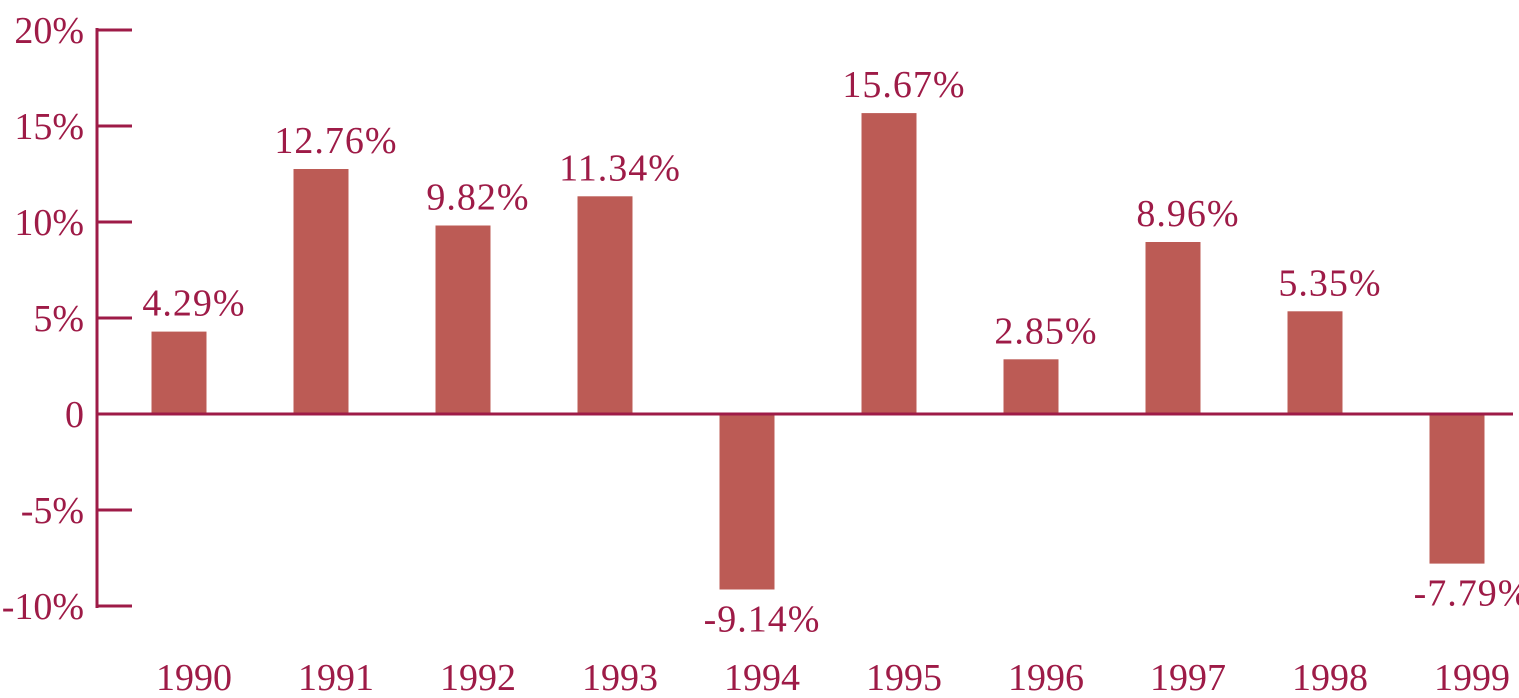 This screenshot has height=698, width=1519. What do you see at coordinates (747, 502) in the screenshot?
I see `bar-1994` at bounding box center [747, 502].